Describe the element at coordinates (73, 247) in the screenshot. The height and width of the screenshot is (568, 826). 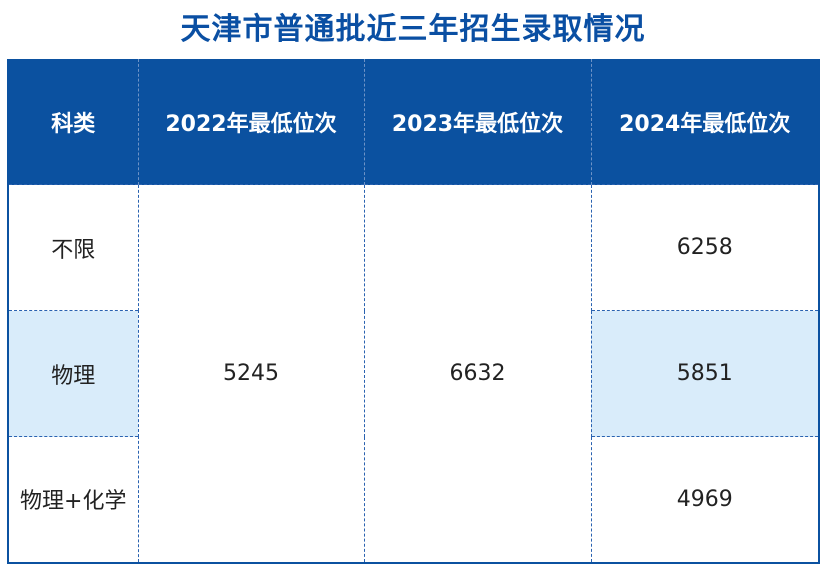
I see `row-category: 不限` at that location.